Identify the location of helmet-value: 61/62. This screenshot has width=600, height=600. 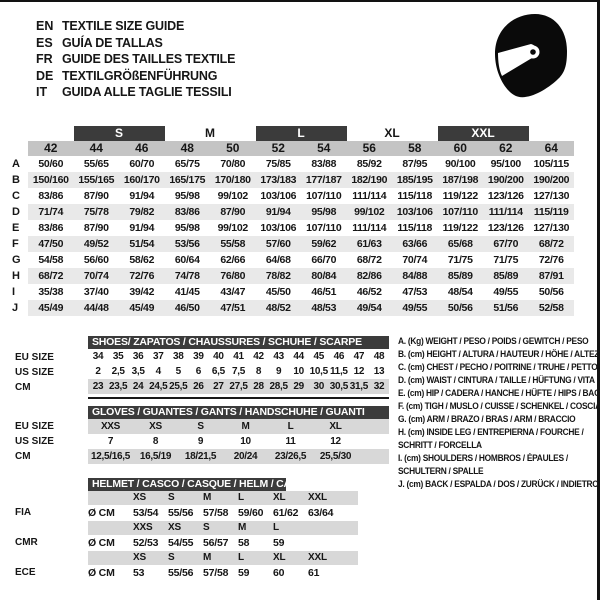
(286, 513).